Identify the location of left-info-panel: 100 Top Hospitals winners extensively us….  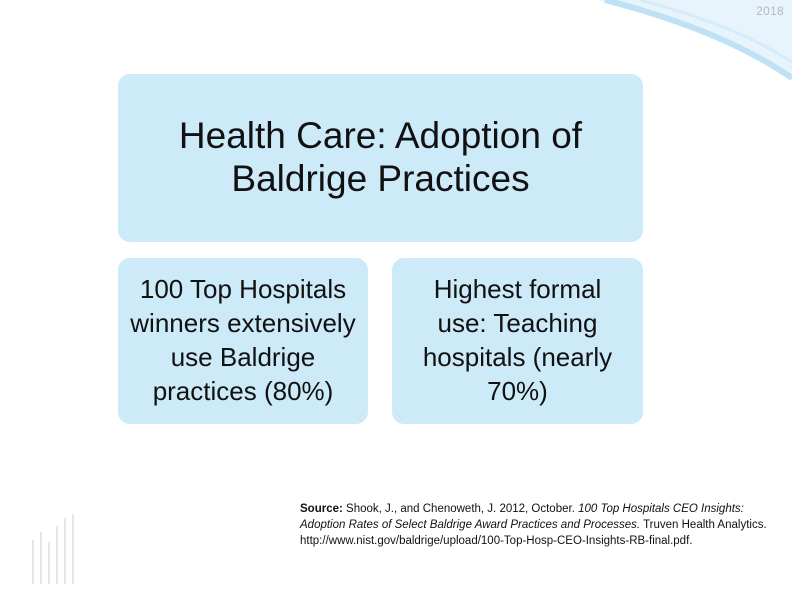
(243, 341).